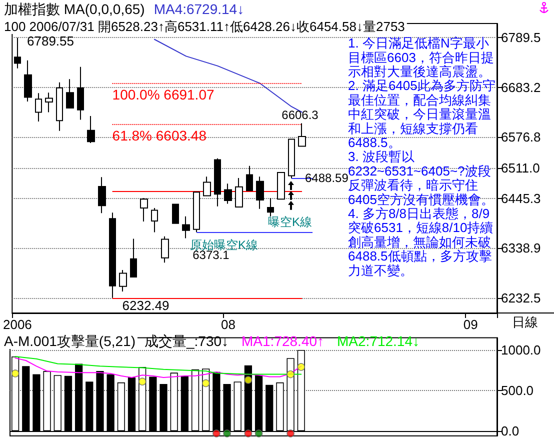  I want to click on chart-title: 加權指數 MA(0,0,0,65), so click(74, 9).